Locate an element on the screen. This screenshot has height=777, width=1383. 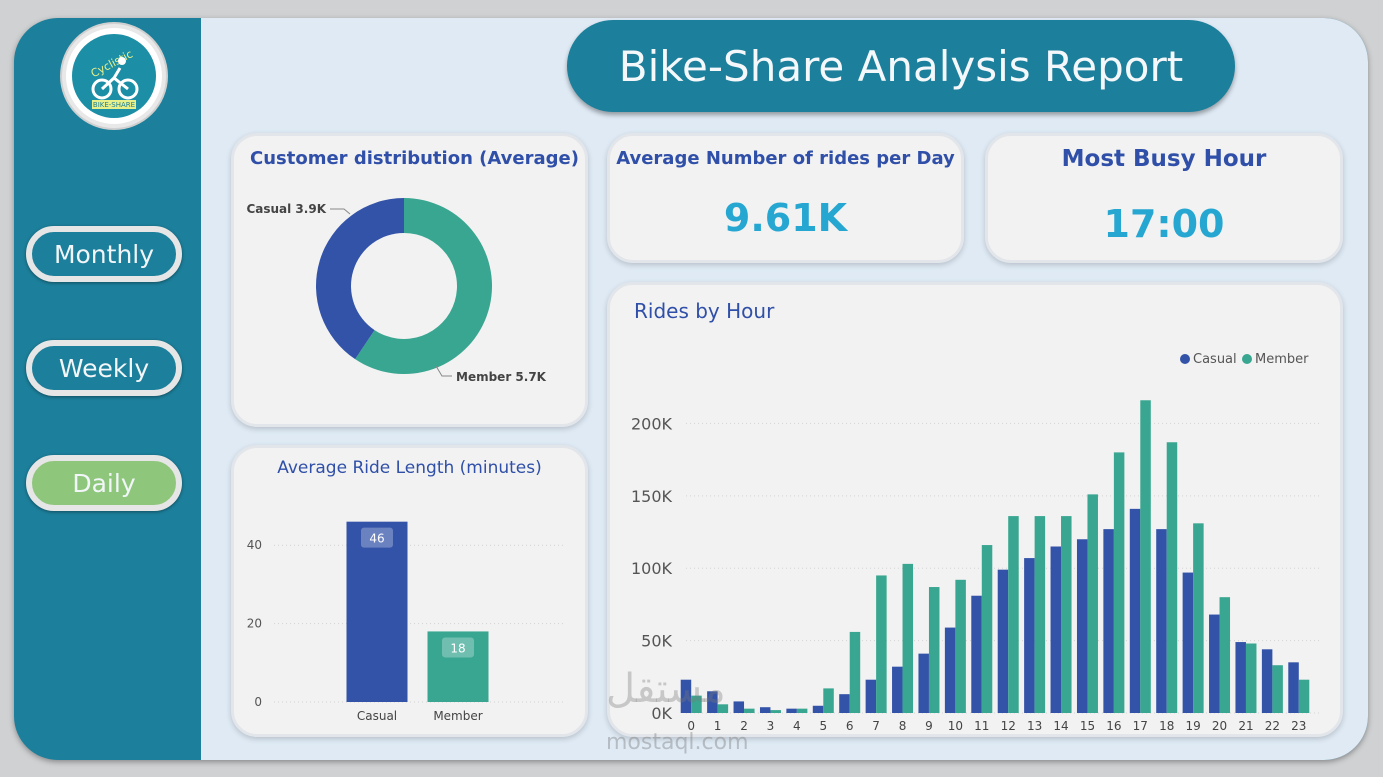
hour-x-tick: 15 is located at coordinates (1087, 726).